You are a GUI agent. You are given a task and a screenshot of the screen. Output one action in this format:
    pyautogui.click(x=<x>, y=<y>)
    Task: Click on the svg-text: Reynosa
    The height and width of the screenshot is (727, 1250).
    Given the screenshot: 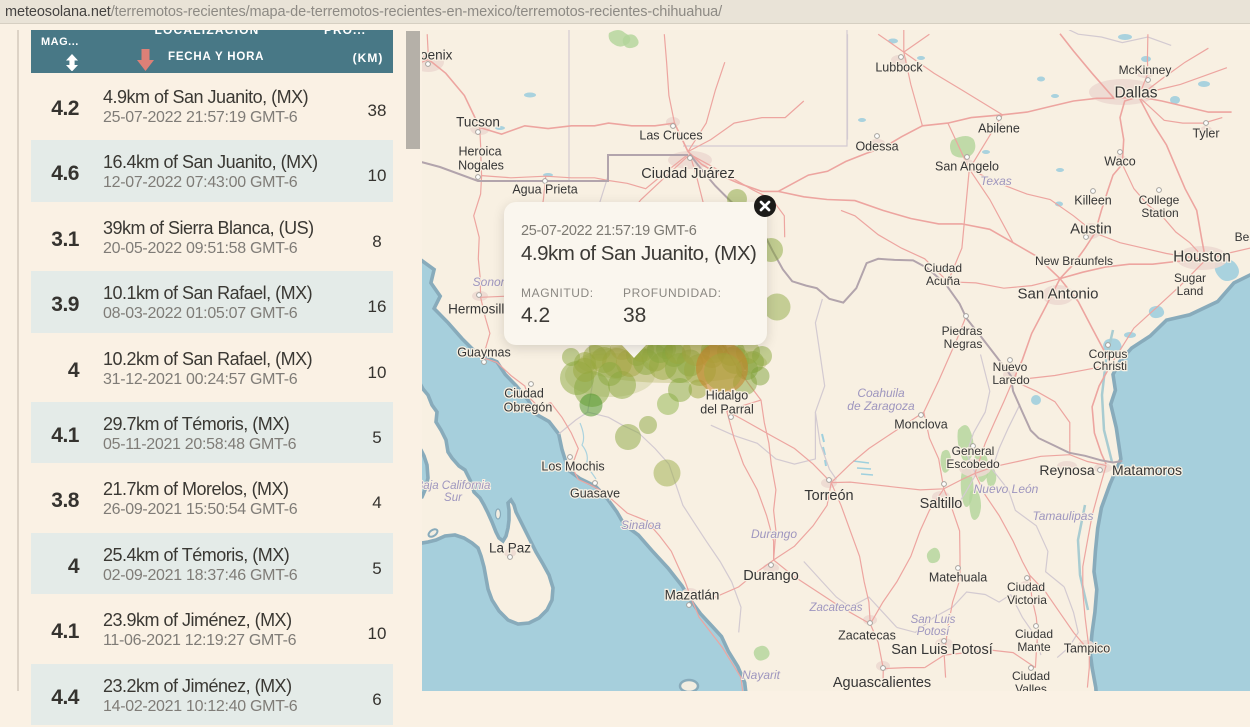 What is the action you would take?
    pyautogui.click(x=1066, y=470)
    